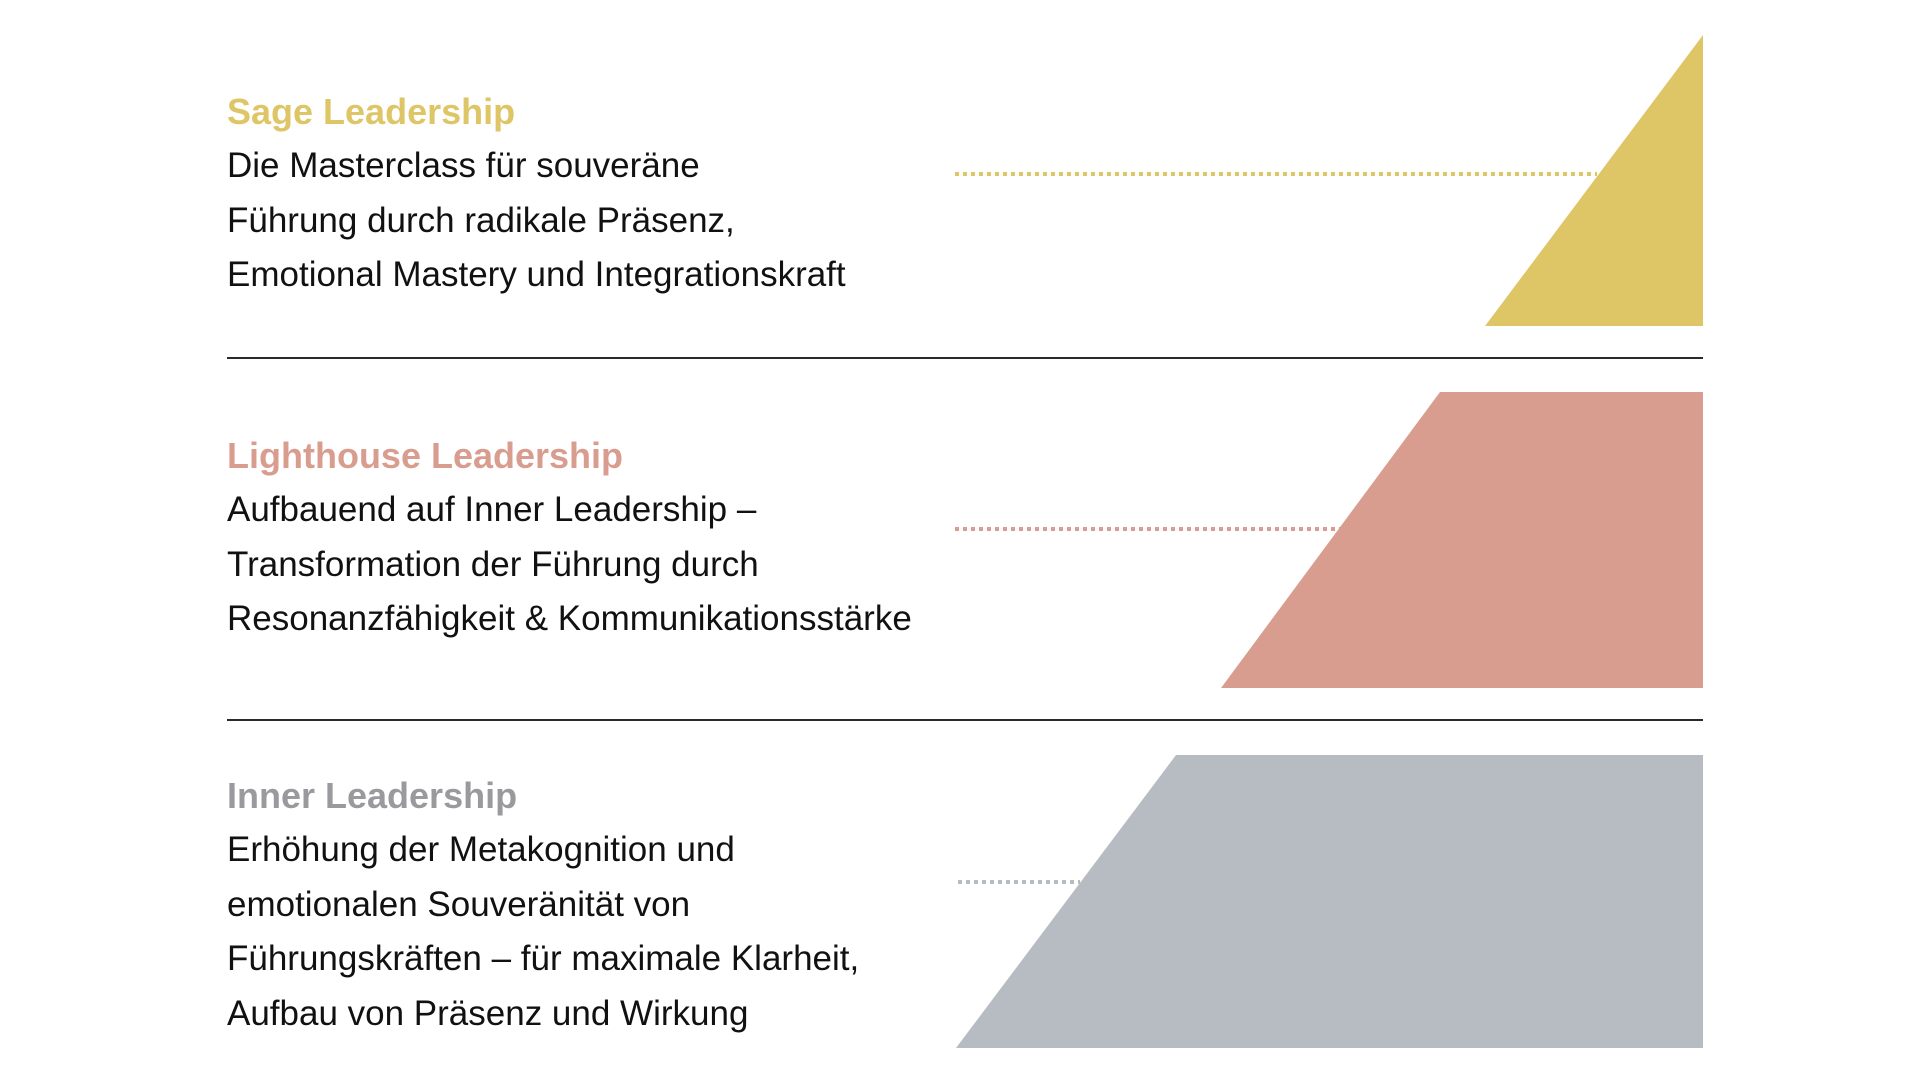 The width and height of the screenshot is (1920, 1076). What do you see at coordinates (1462, 540) in the screenshot?
I see `lighthouse-tier-shape` at bounding box center [1462, 540].